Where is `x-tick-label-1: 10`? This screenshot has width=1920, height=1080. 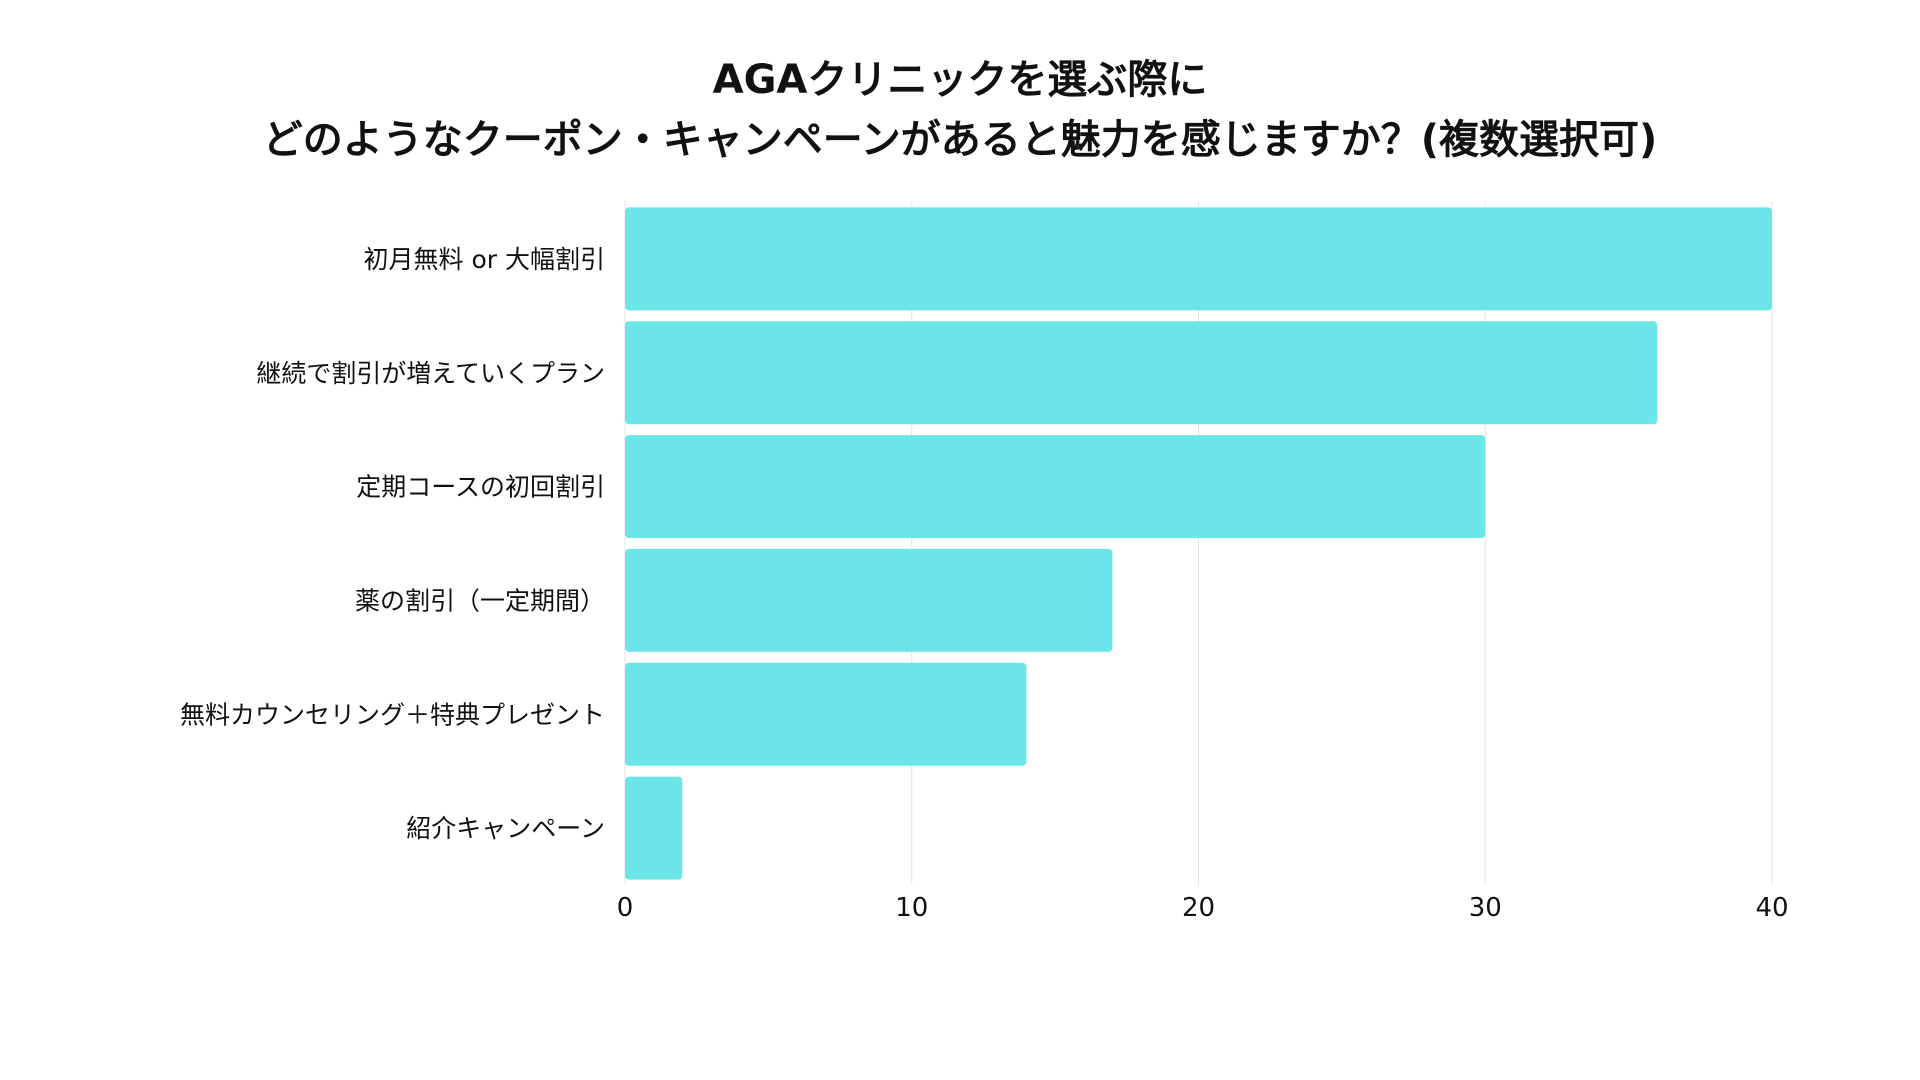
x-tick-label-1: 10 is located at coordinates (911, 908).